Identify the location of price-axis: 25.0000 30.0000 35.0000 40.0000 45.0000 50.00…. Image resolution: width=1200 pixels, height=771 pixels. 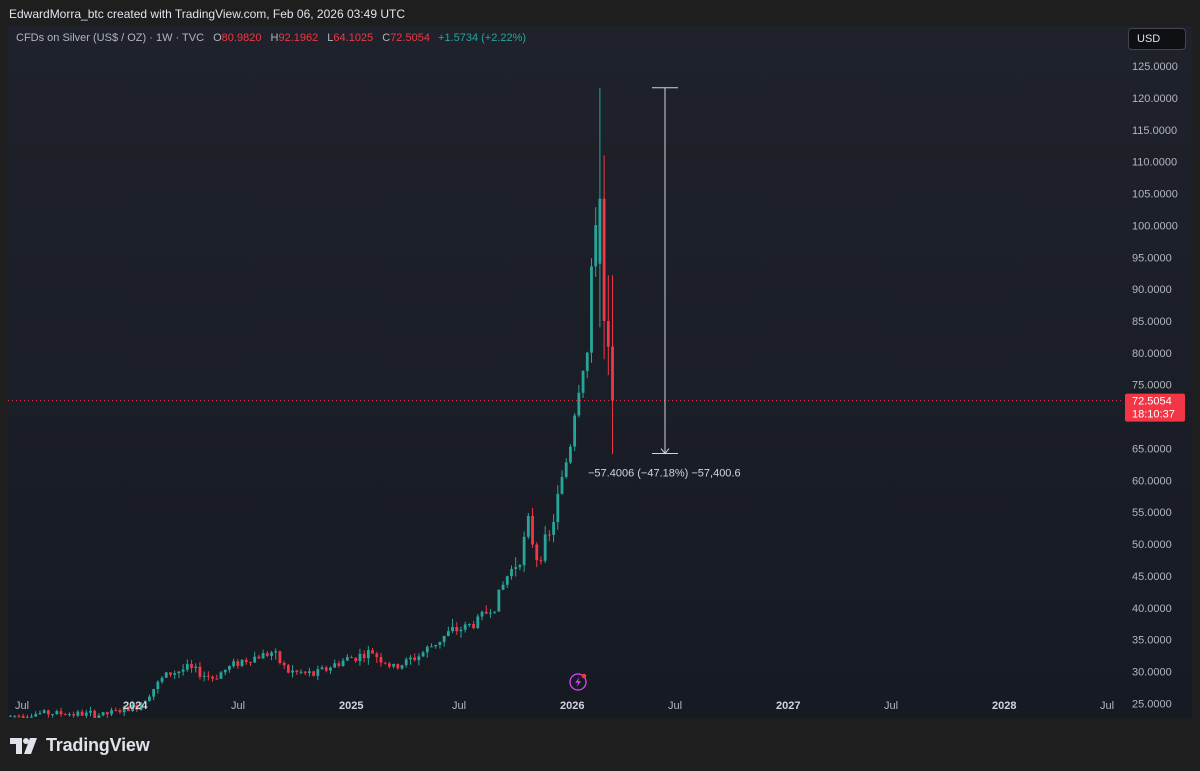
(1155, 369).